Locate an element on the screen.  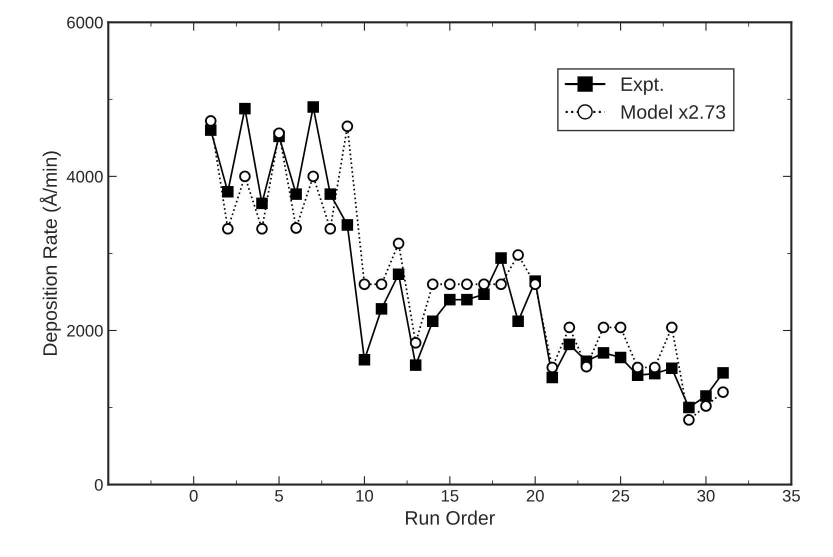
y-tick-label: 0 is located at coordinates (98, 484).